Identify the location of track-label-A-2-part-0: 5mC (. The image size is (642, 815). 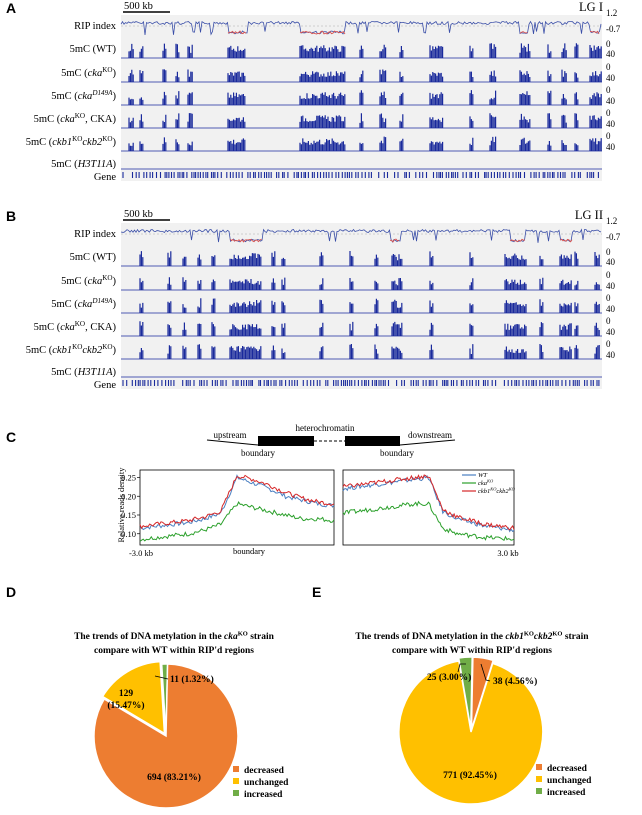
(74, 73).